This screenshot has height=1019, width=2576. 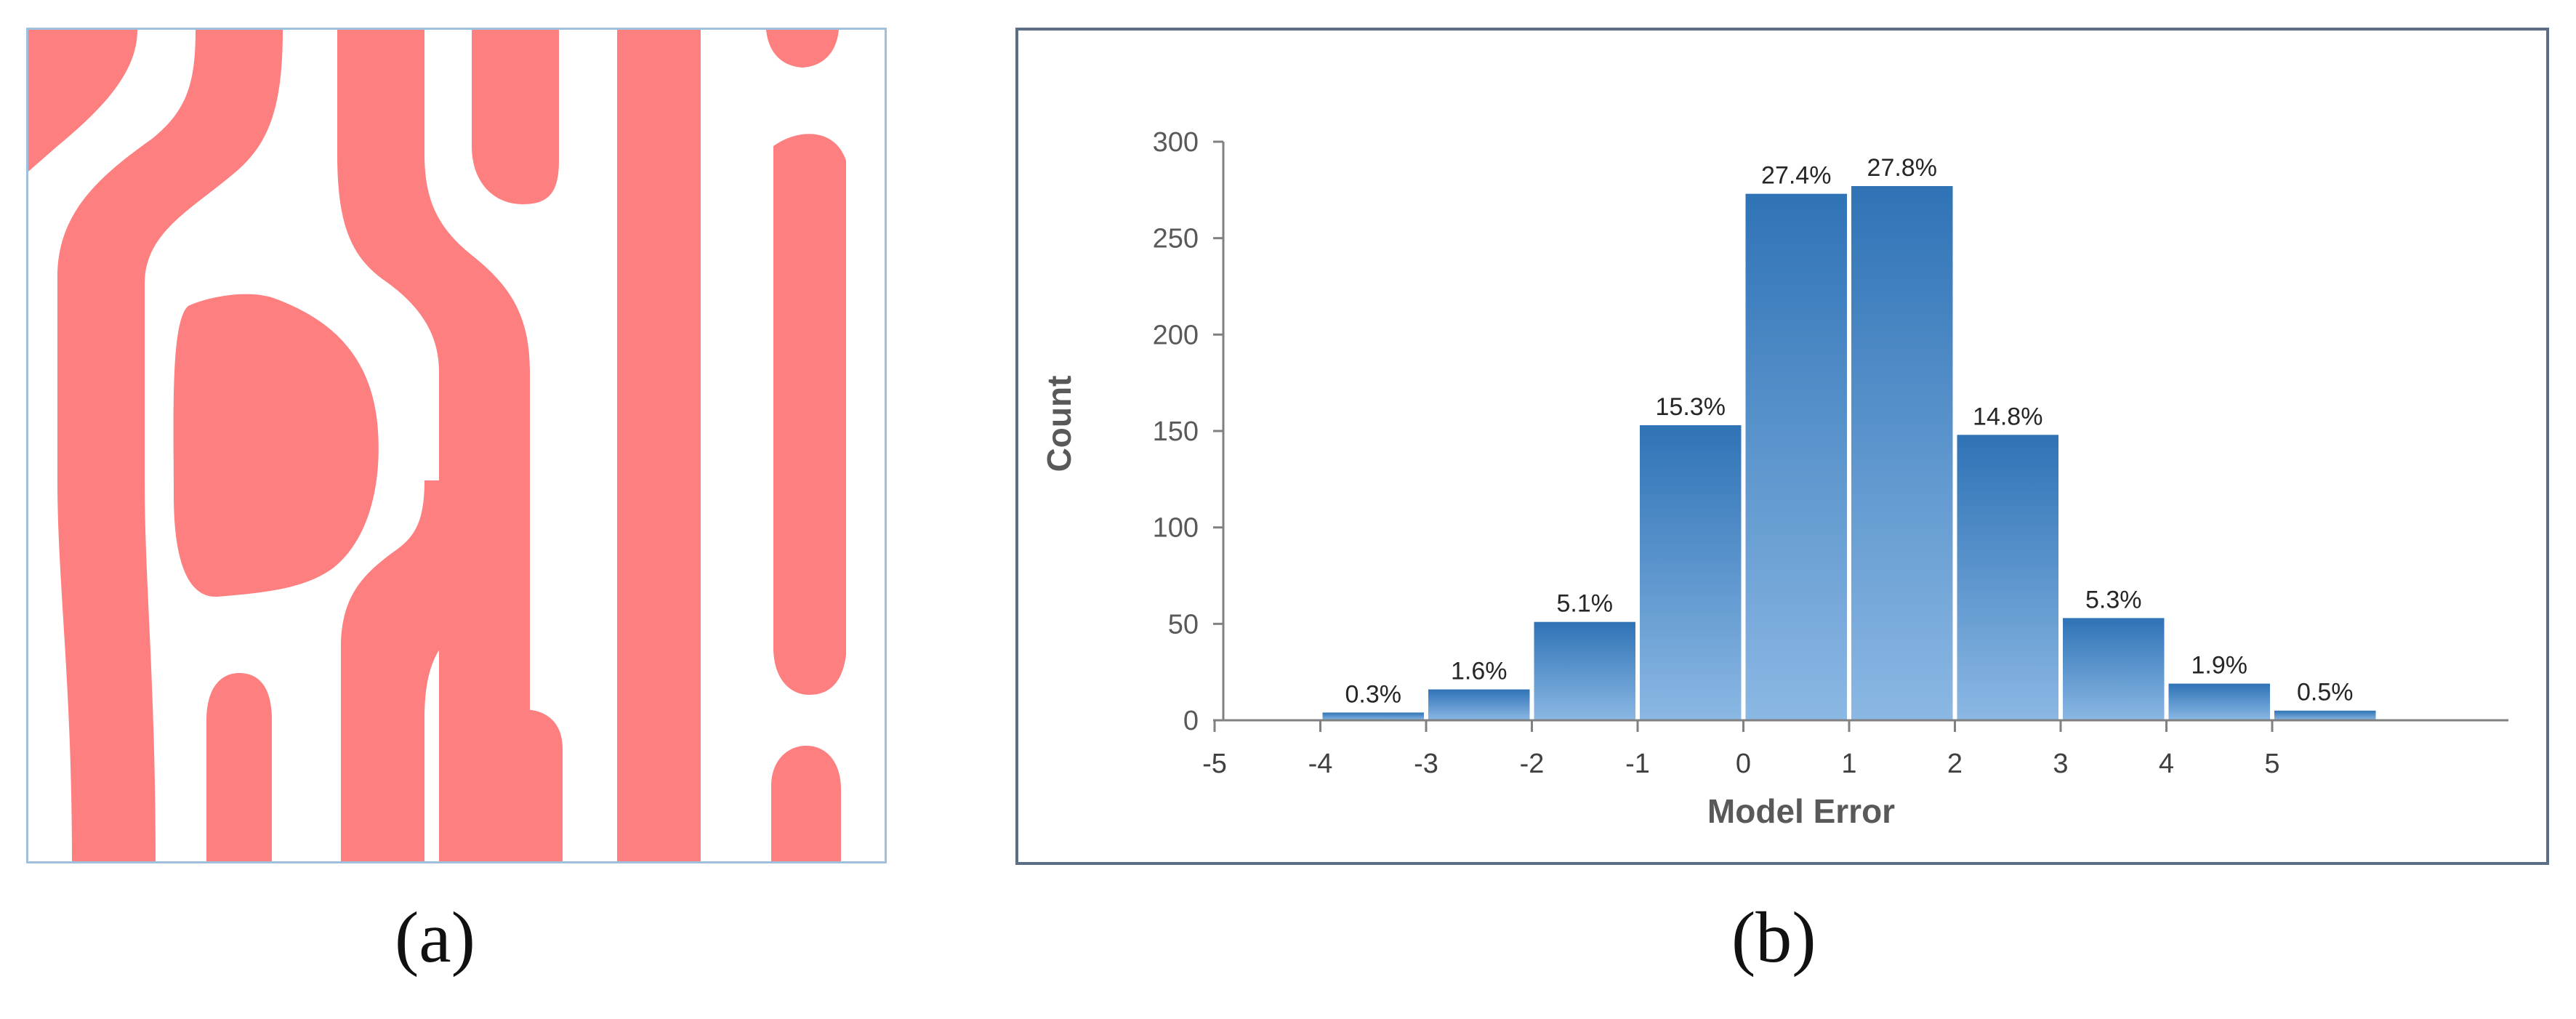 What do you see at coordinates (1214, 764) in the screenshot?
I see `x-tick-label: -5` at bounding box center [1214, 764].